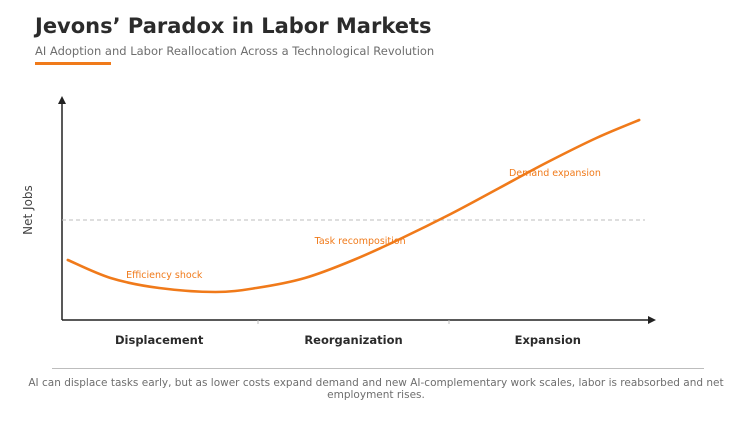 This screenshot has width=752, height=422. Describe the element at coordinates (548, 340) in the screenshot. I see `x-category-expansion: Expansion` at that location.